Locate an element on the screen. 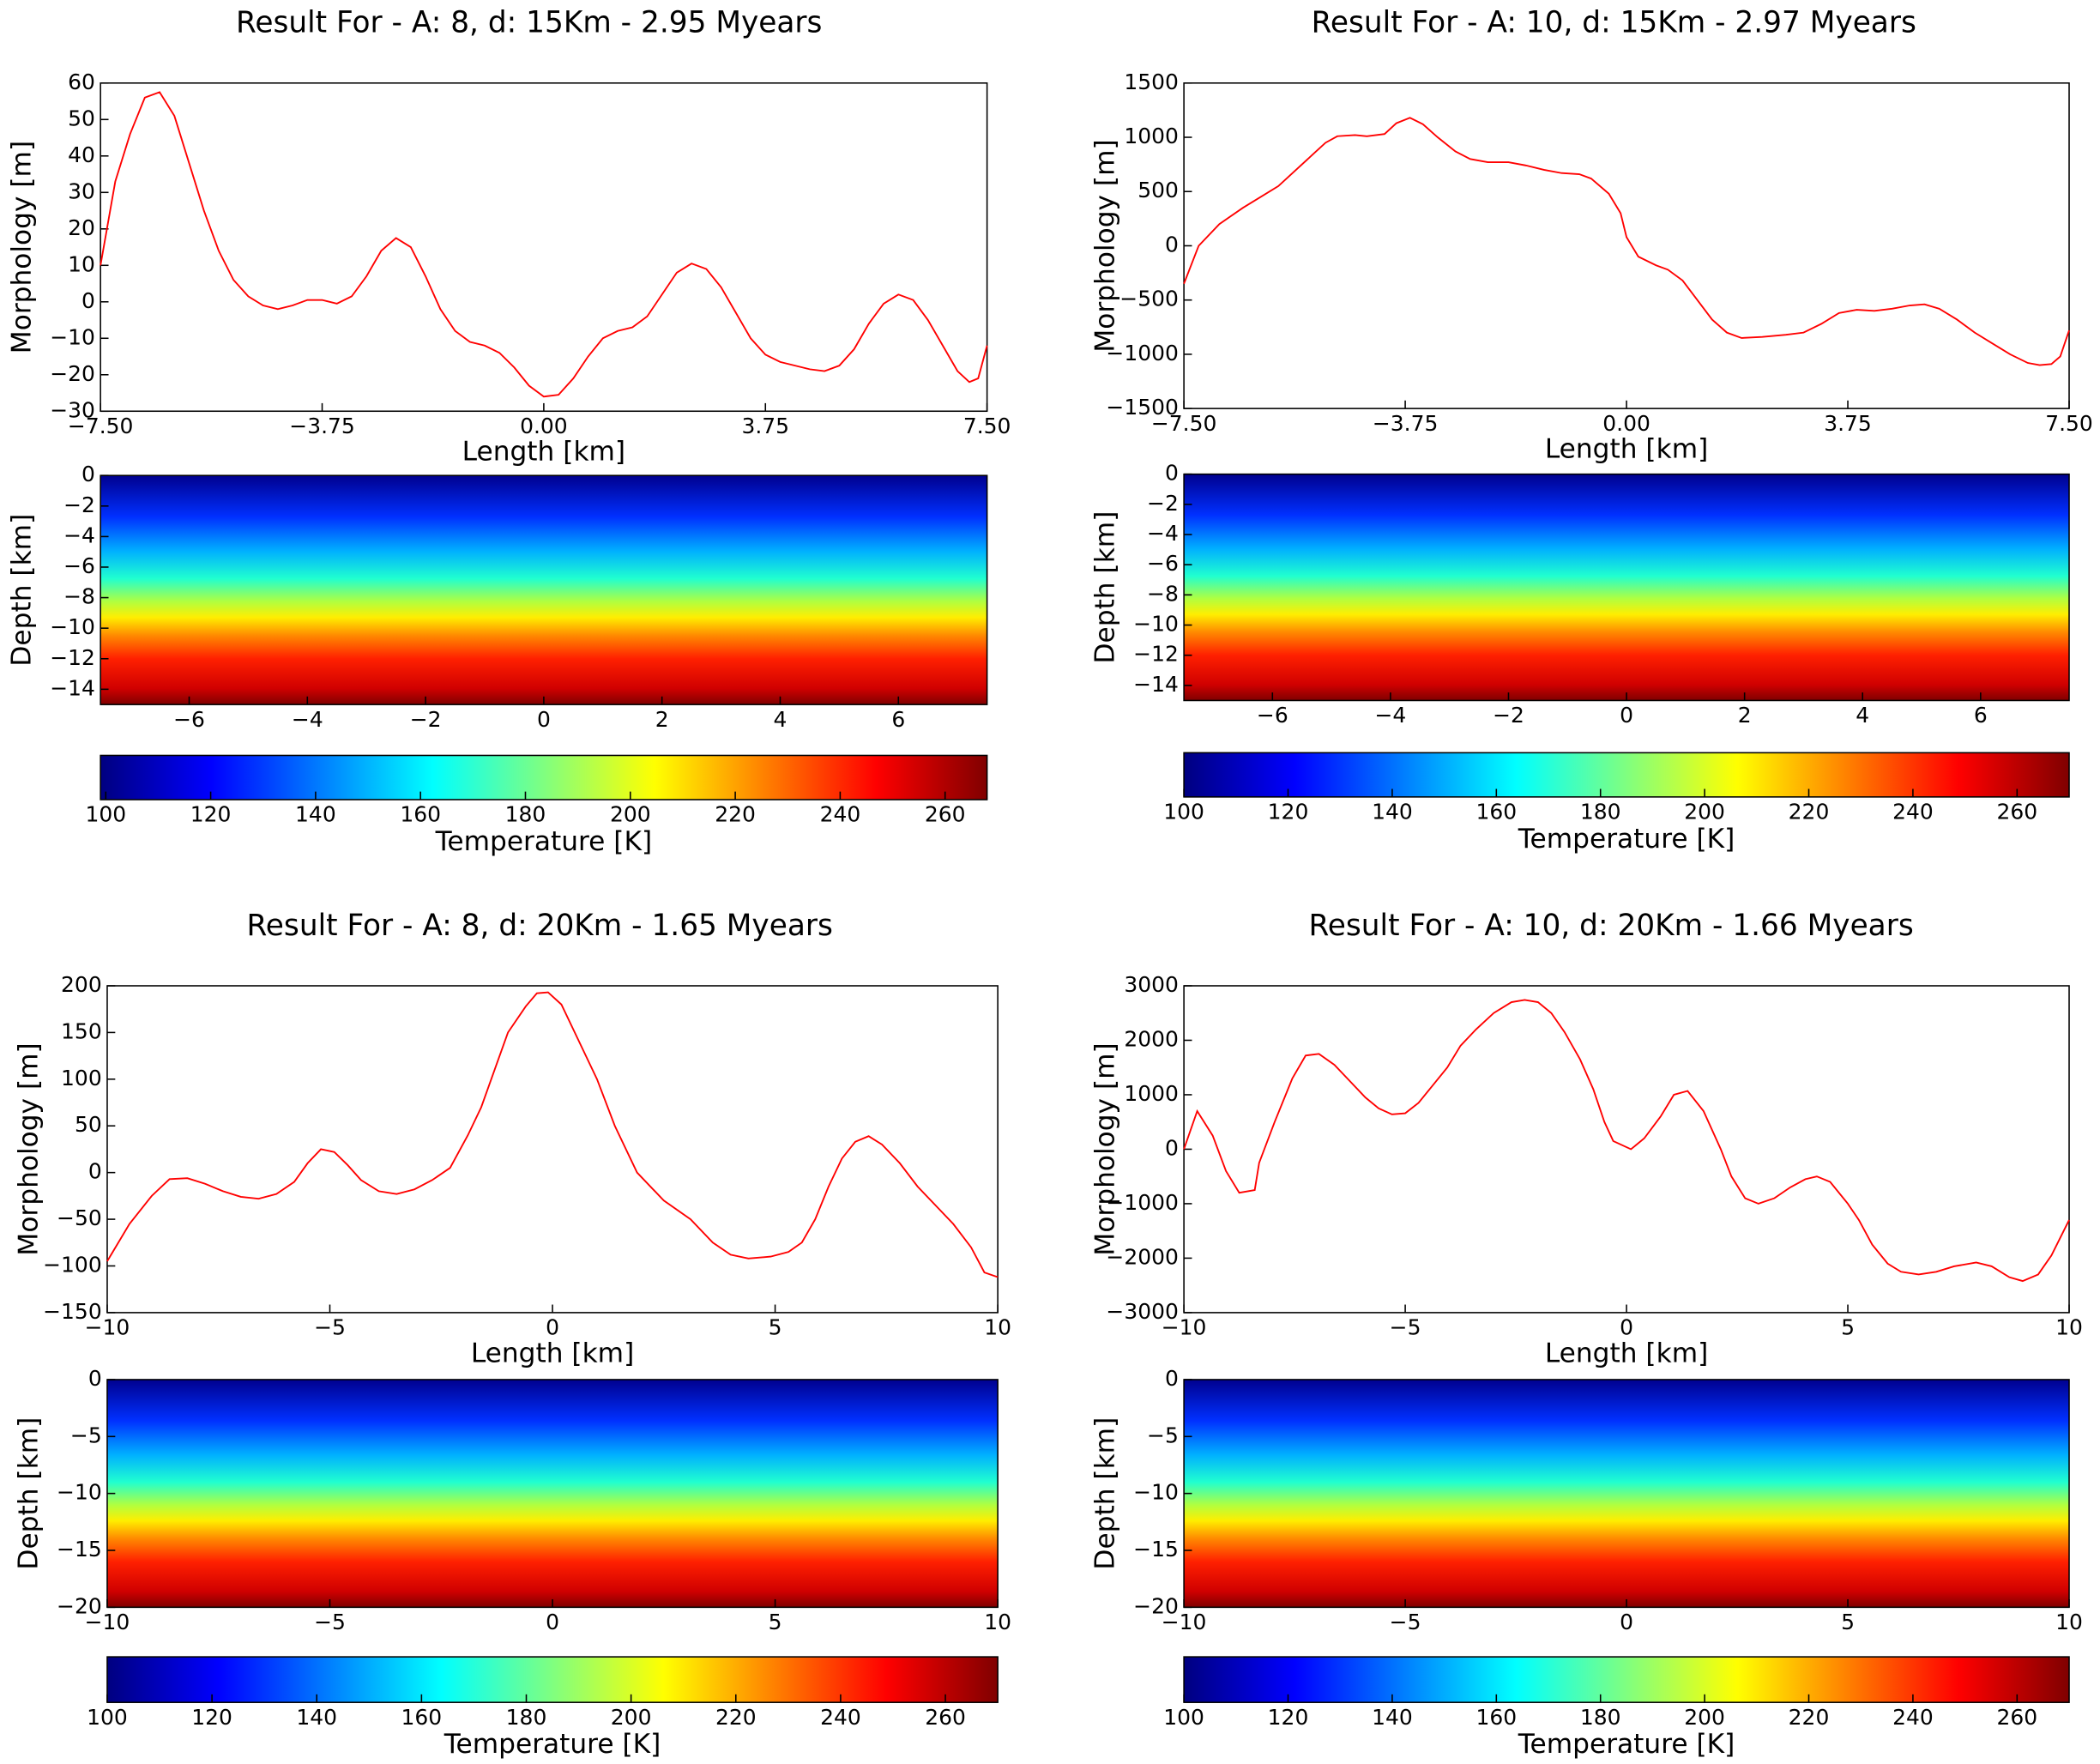 The width and height of the screenshot is (2100, 1764). y-axis-label: Depth [km] is located at coordinates (28, 1493).